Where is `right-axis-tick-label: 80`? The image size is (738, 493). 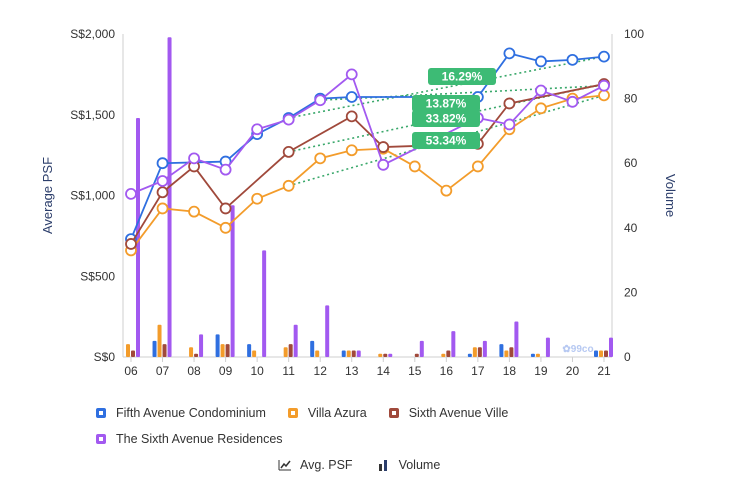
right-axis-tick-label: 80 is located at coordinates (631, 99).